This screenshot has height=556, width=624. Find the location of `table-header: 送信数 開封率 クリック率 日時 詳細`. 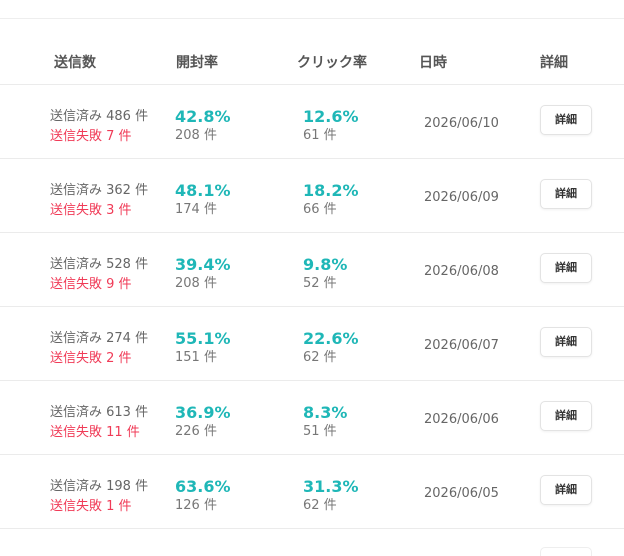

table-header: 送信数 開封率 クリック率 日時 詳細 is located at coordinates (312, 61).